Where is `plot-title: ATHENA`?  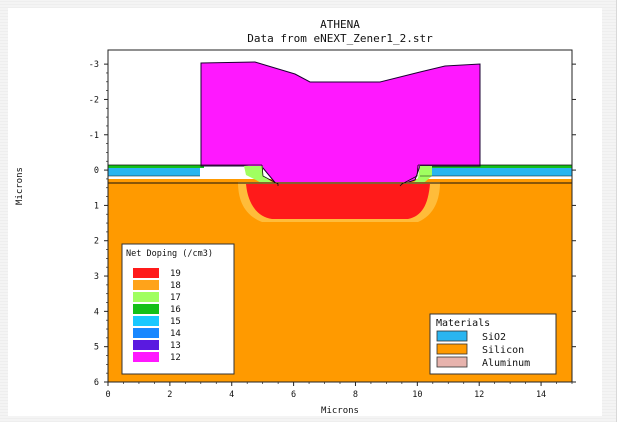 plot-title: ATHENA is located at coordinates (340, 24).